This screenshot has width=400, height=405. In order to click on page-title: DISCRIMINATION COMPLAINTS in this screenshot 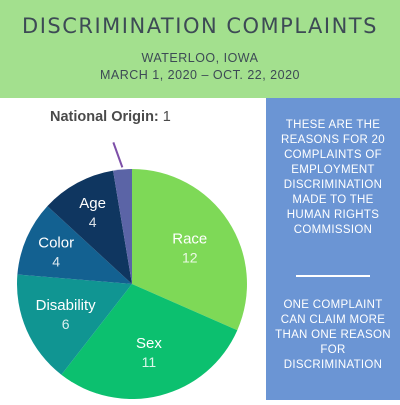, I will do `click(200, 26)`.